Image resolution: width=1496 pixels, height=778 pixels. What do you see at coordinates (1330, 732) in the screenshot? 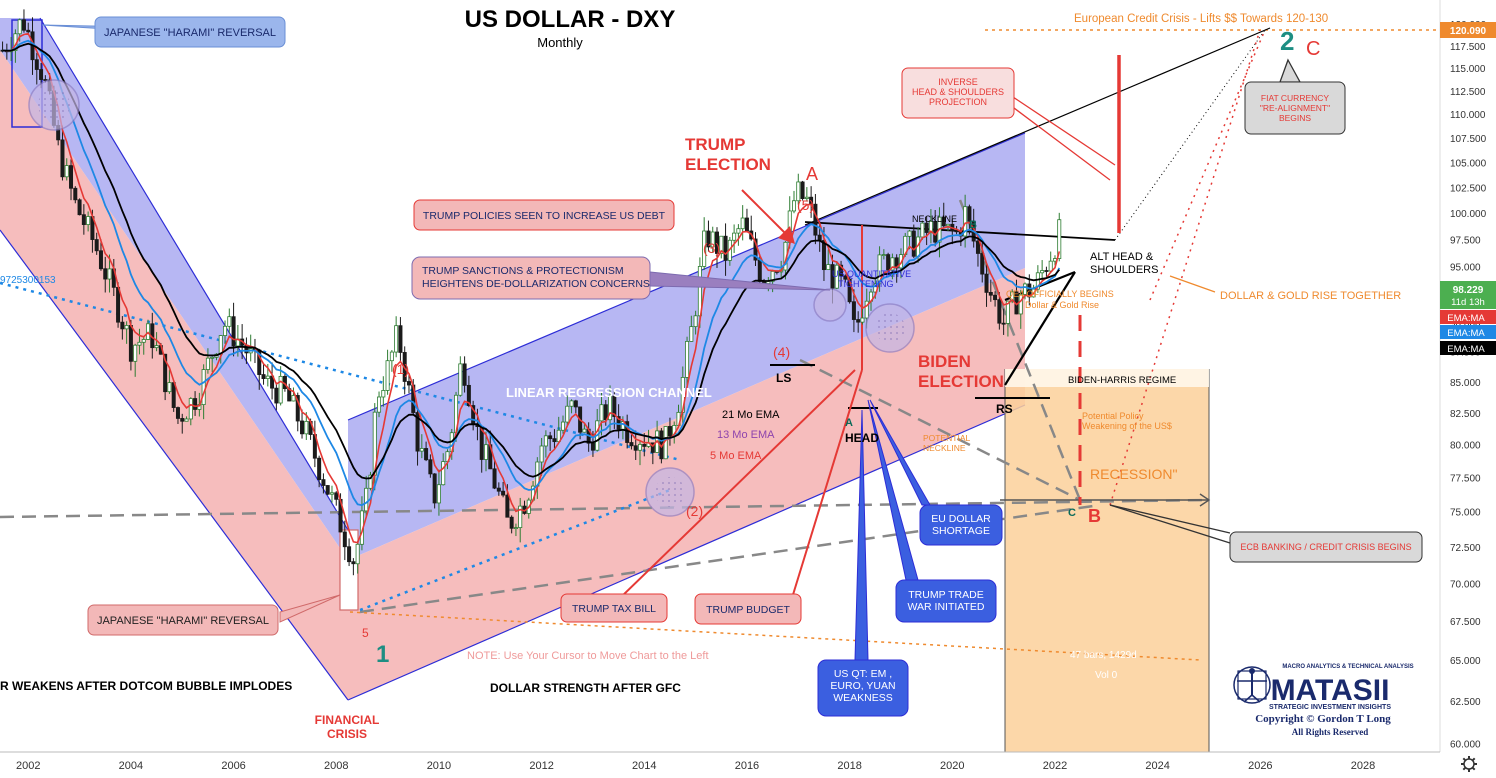
I see `logo-rights: All Rights Reserved` at bounding box center [1330, 732].